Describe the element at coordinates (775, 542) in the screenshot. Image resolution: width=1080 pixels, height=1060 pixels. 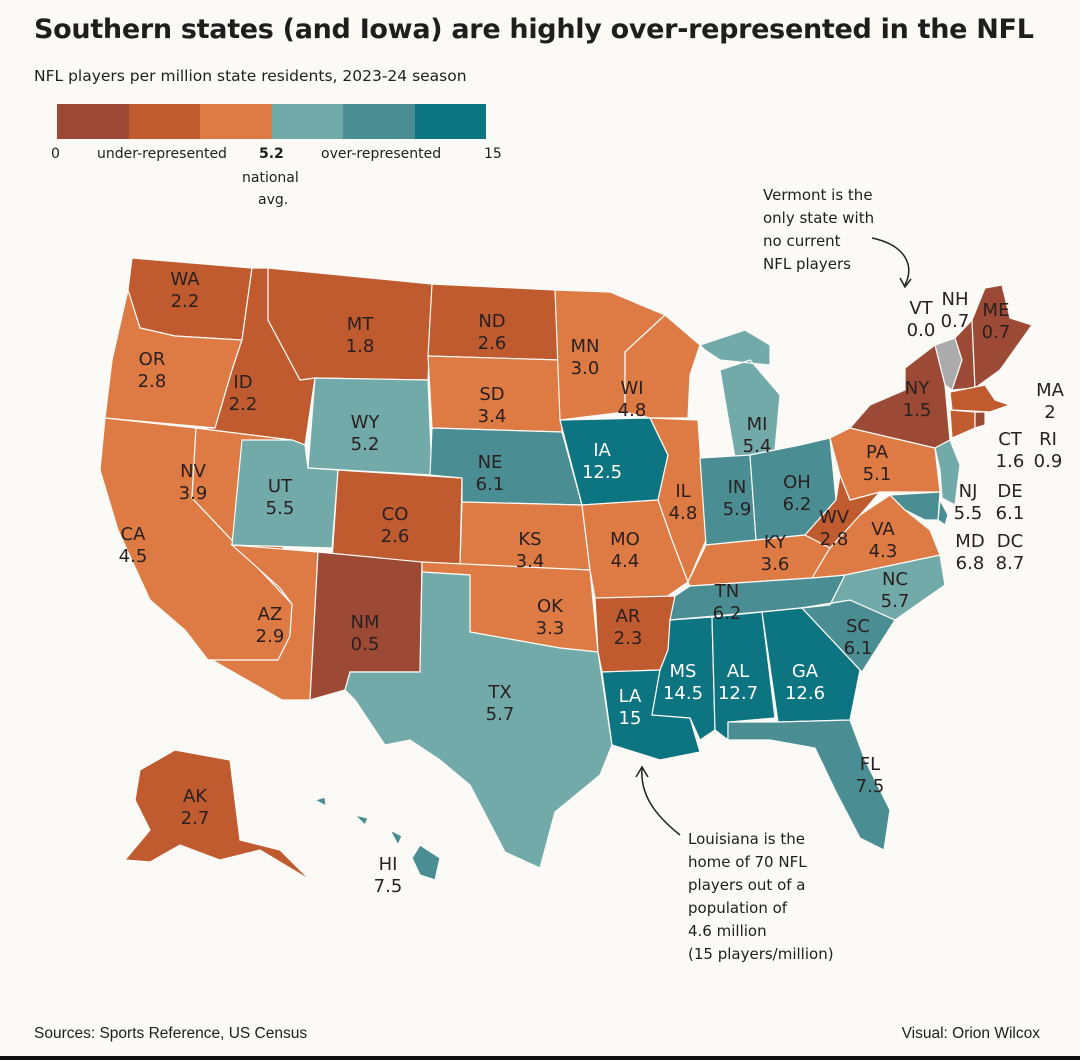
I see `state-label-ky: KY` at that location.